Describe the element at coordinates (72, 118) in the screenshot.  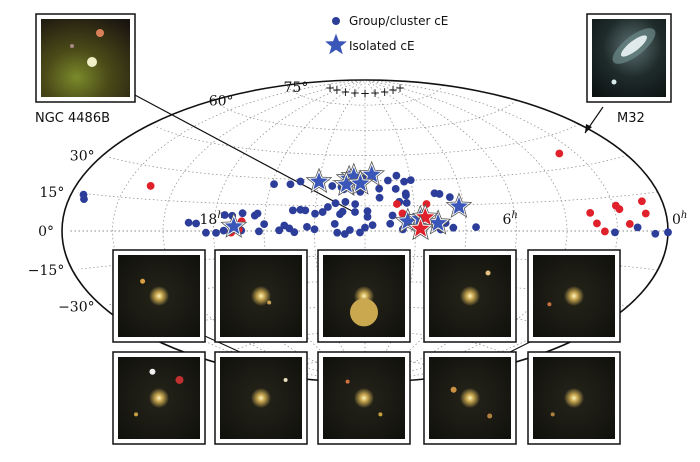
I see `inset-ngc4486b-label: NGC 4486B` at that location.